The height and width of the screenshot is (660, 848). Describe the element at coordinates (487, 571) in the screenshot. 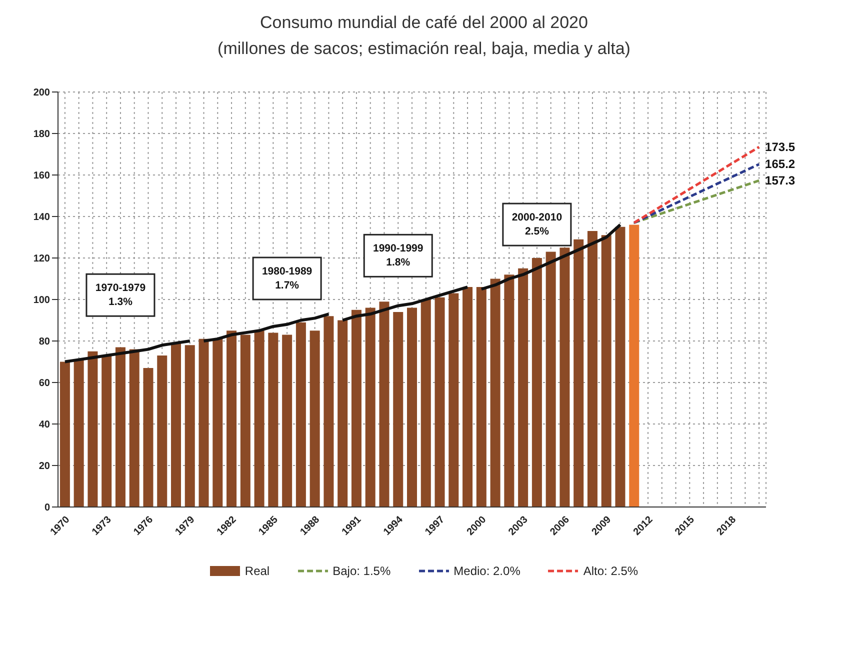

I see `legend-label: Medio: 2.0%` at that location.